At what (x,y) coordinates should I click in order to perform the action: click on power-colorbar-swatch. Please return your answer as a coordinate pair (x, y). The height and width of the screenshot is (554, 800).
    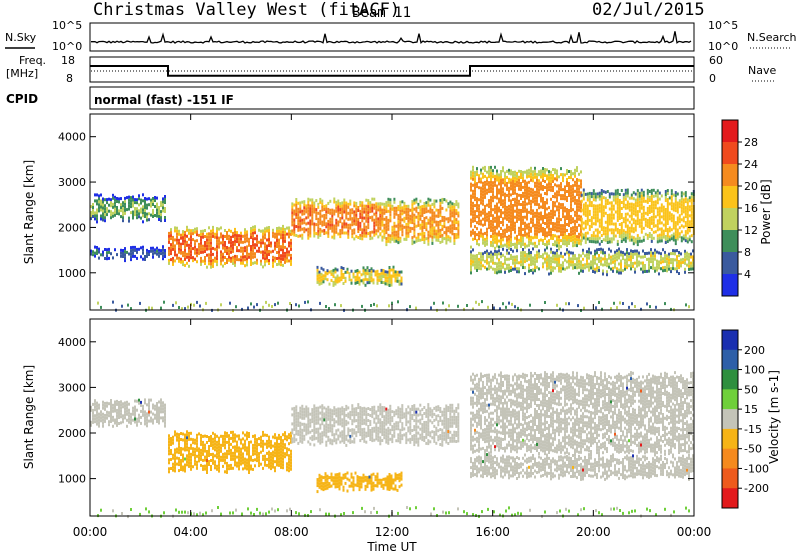
    Looking at the image, I should click on (730, 241).